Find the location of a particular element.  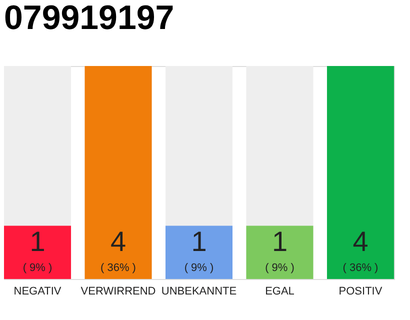

x-tick-label: VERWIRREND is located at coordinates (118, 292).